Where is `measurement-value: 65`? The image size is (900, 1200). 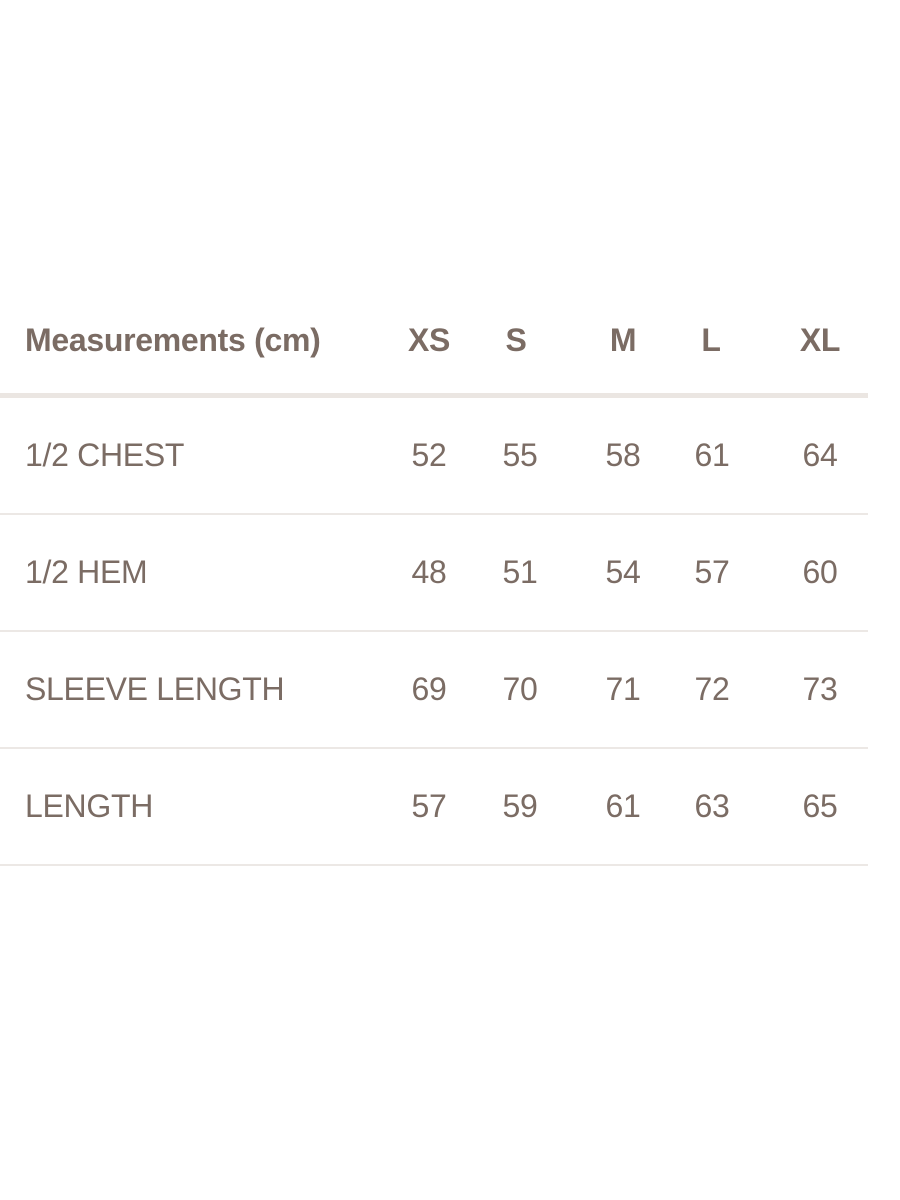
measurement-value: 65 is located at coordinates (820, 806).